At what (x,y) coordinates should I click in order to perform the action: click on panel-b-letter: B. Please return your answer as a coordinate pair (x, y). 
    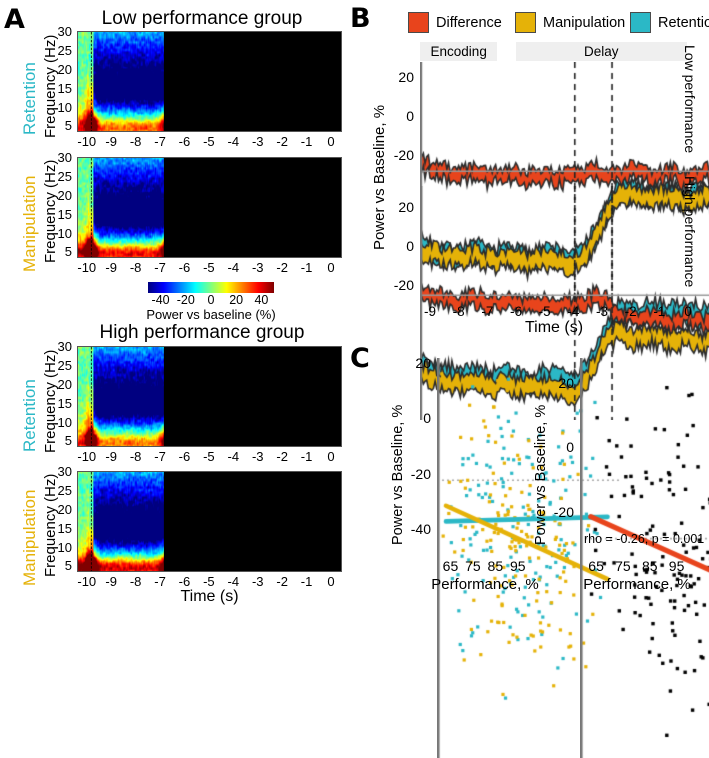
    Looking at the image, I should click on (360, 18).